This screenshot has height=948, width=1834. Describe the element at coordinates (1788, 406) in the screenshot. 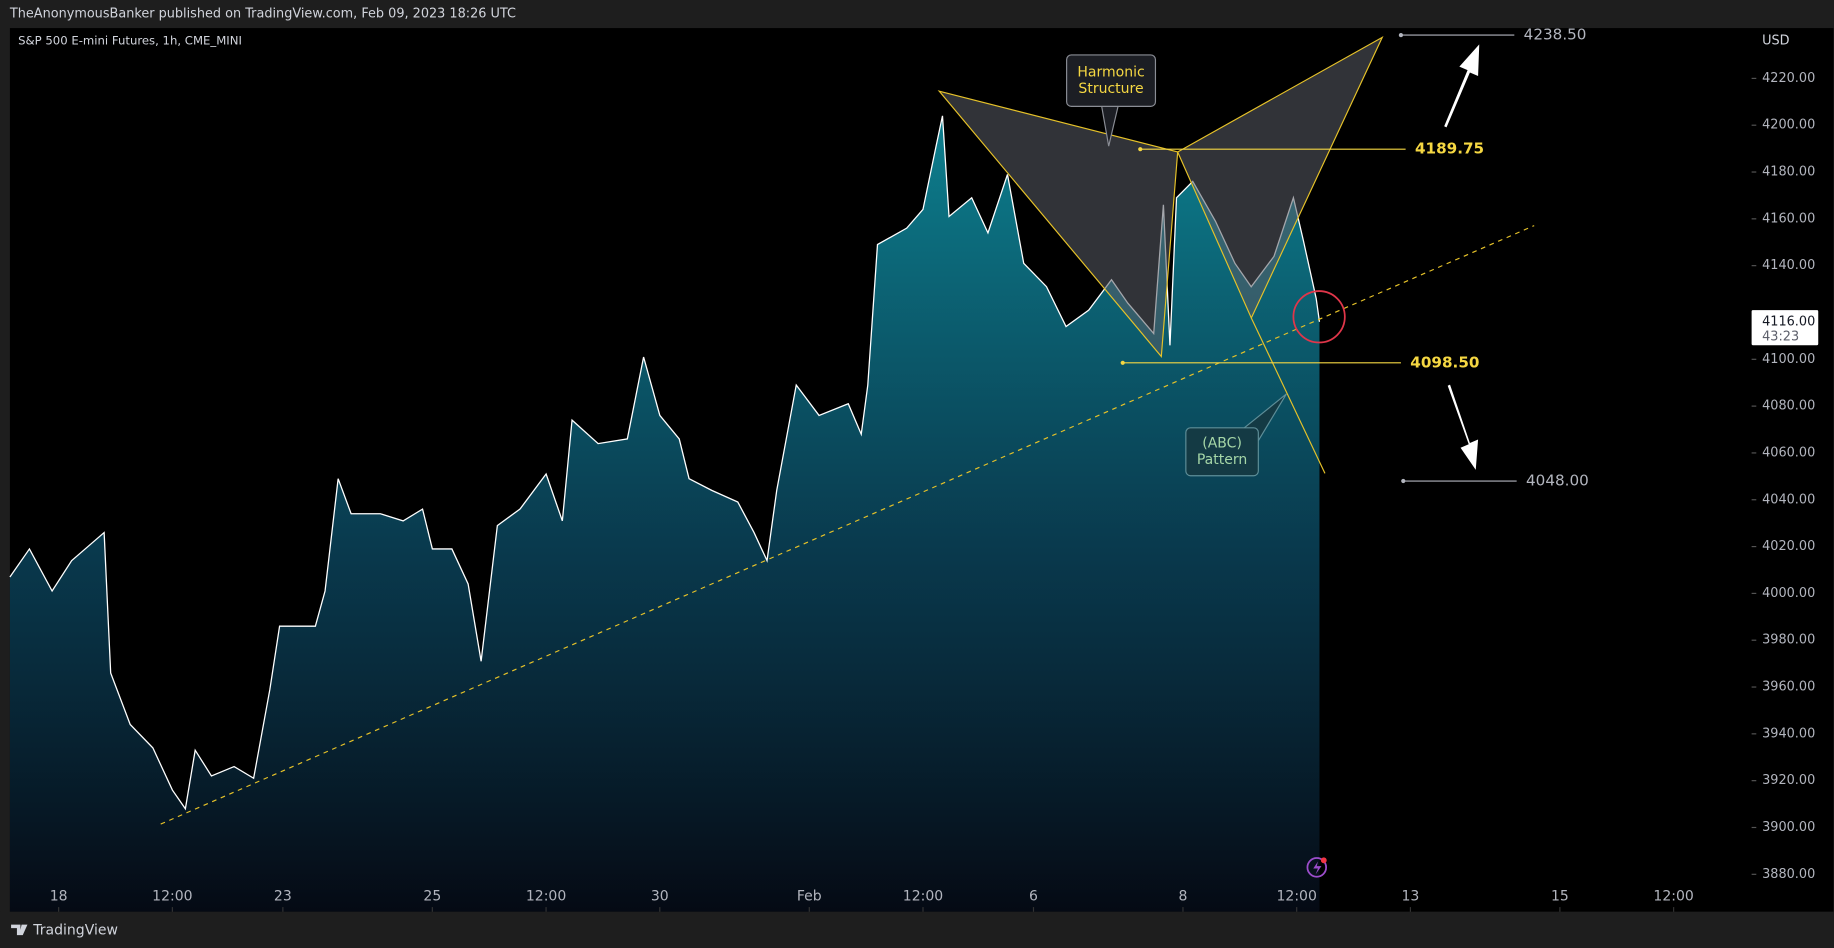

I see `y-tick-label: 4080.00` at that location.